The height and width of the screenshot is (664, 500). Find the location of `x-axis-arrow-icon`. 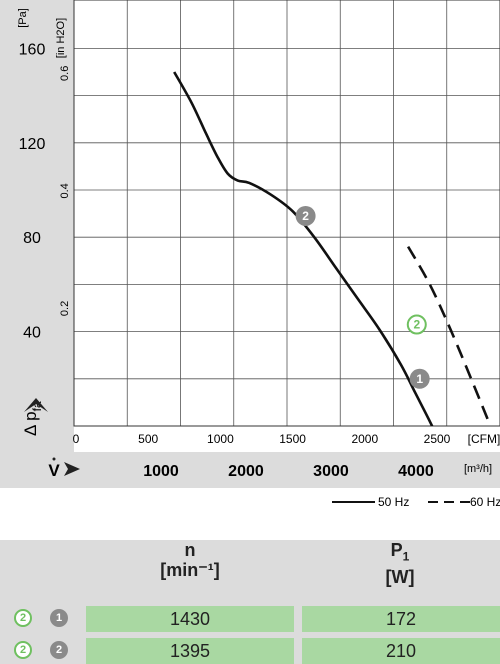

x-axis-arrow-icon is located at coordinates (72, 469).